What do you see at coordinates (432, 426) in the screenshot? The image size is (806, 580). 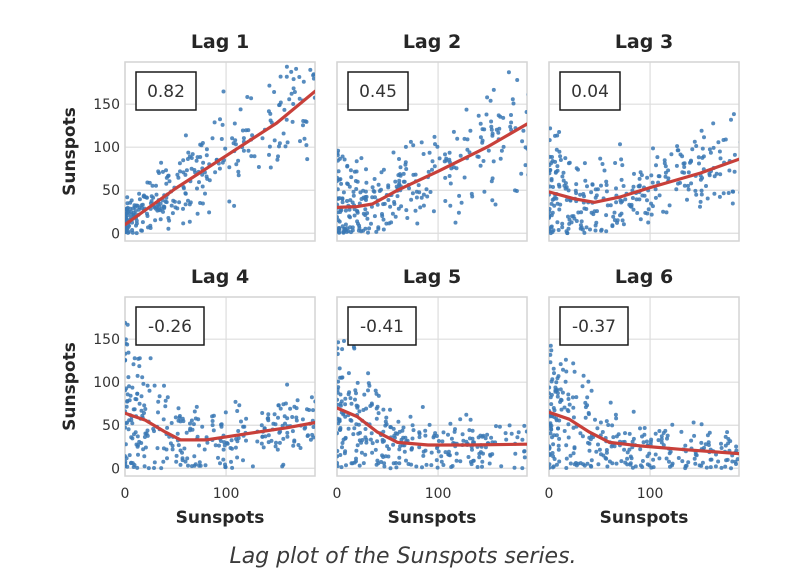 I see `fit-line` at bounding box center [432, 426].